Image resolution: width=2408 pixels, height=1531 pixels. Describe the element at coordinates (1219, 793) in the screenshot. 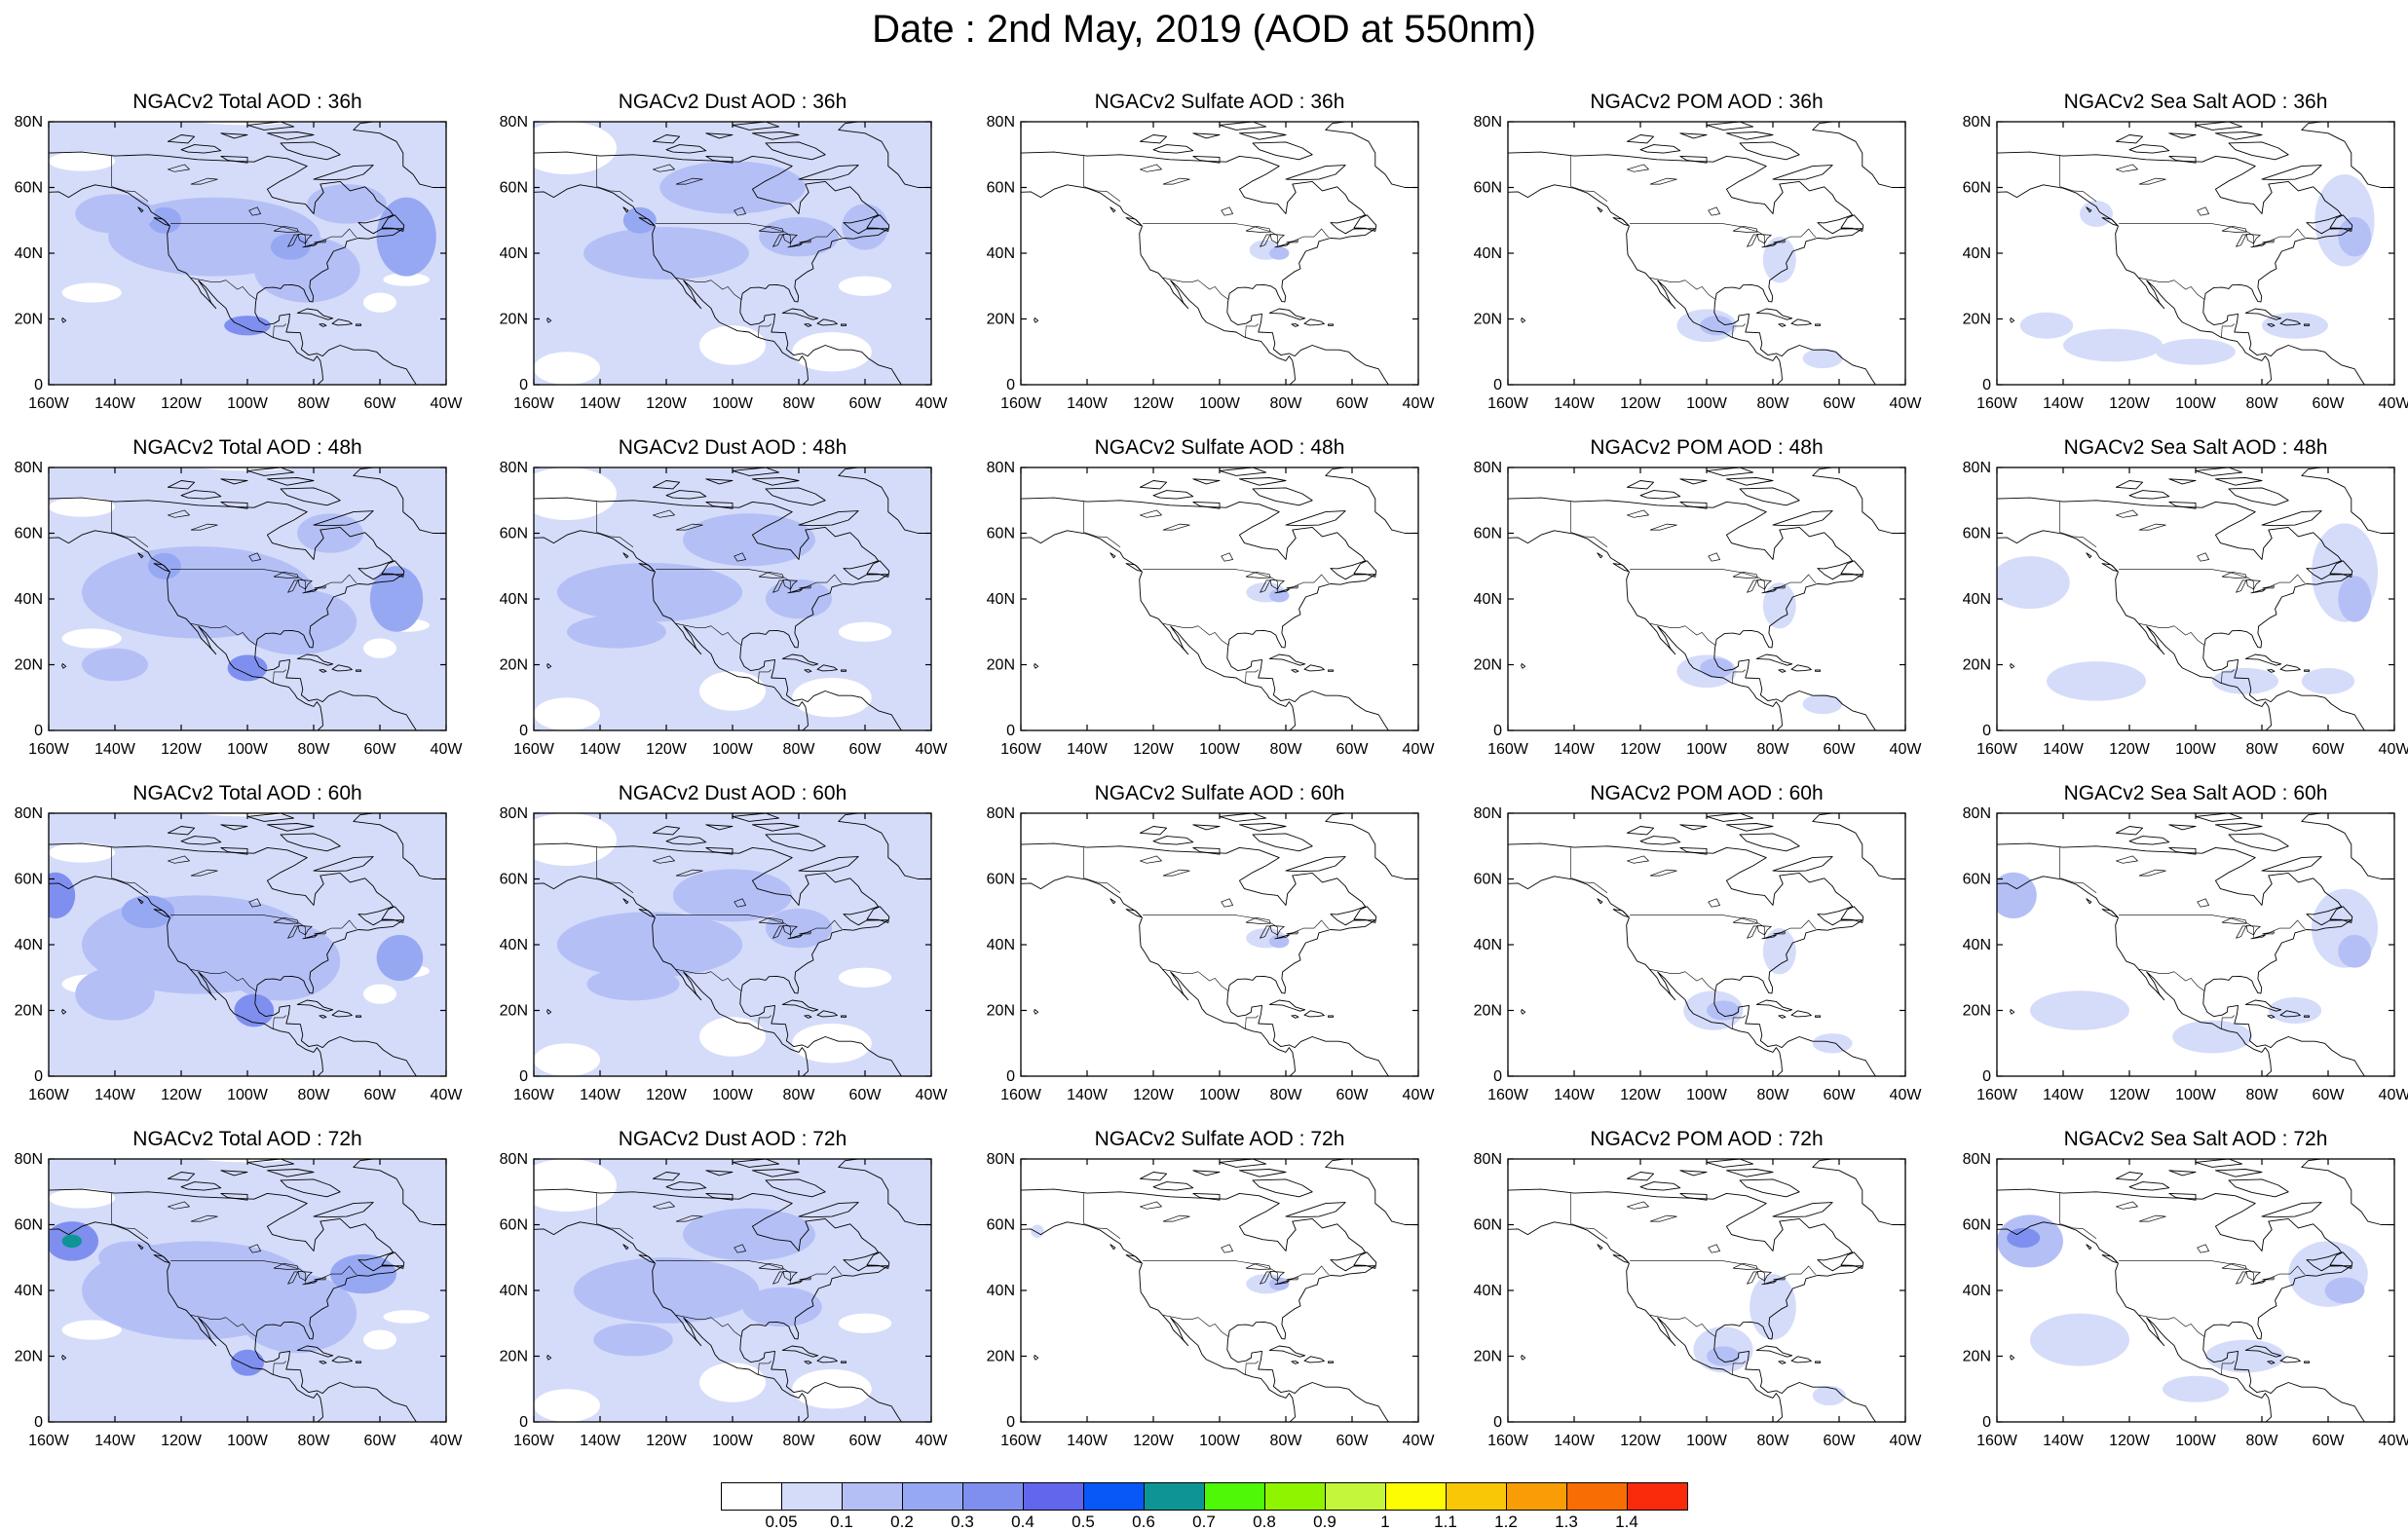

I see `panel-title: NGACv2 Sulfate AOD : 60h` at that location.